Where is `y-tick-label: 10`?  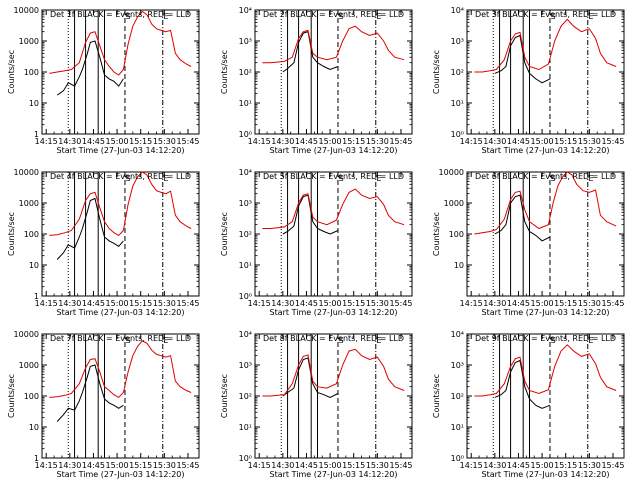
y-tick-label: 10 is located at coordinates (34, 265).